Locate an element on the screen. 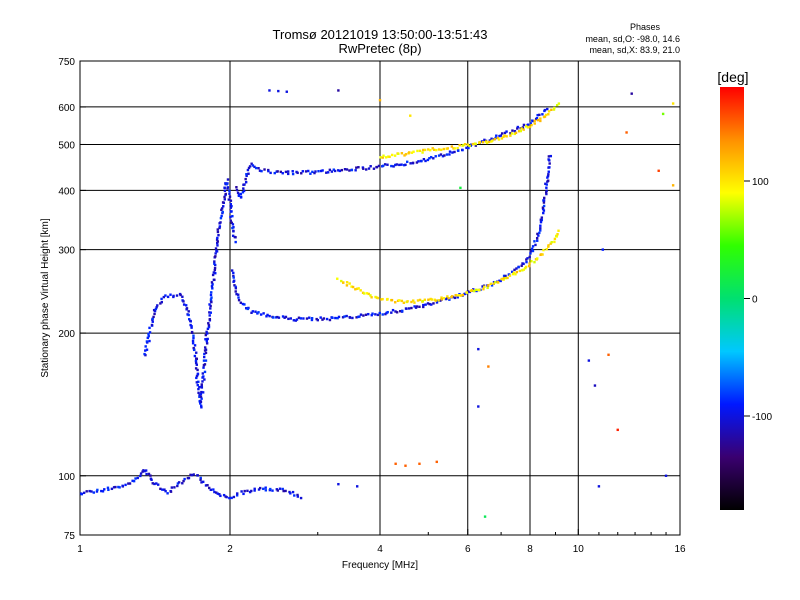 The width and height of the screenshot is (800, 600). x-tick-label: 8 is located at coordinates (530, 549).